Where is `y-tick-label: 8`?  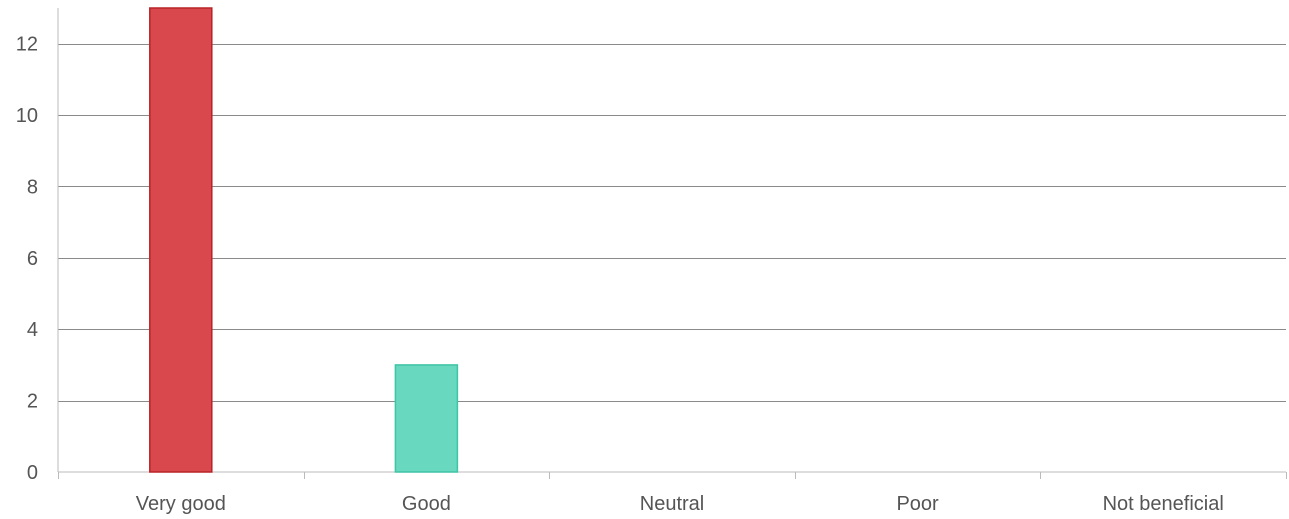
y-tick-label: 8 is located at coordinates (32, 187).